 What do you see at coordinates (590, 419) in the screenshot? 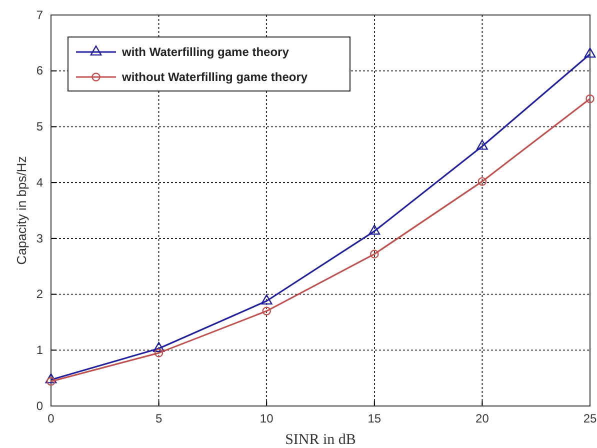
I see `x-tick-label: 25` at bounding box center [590, 419].